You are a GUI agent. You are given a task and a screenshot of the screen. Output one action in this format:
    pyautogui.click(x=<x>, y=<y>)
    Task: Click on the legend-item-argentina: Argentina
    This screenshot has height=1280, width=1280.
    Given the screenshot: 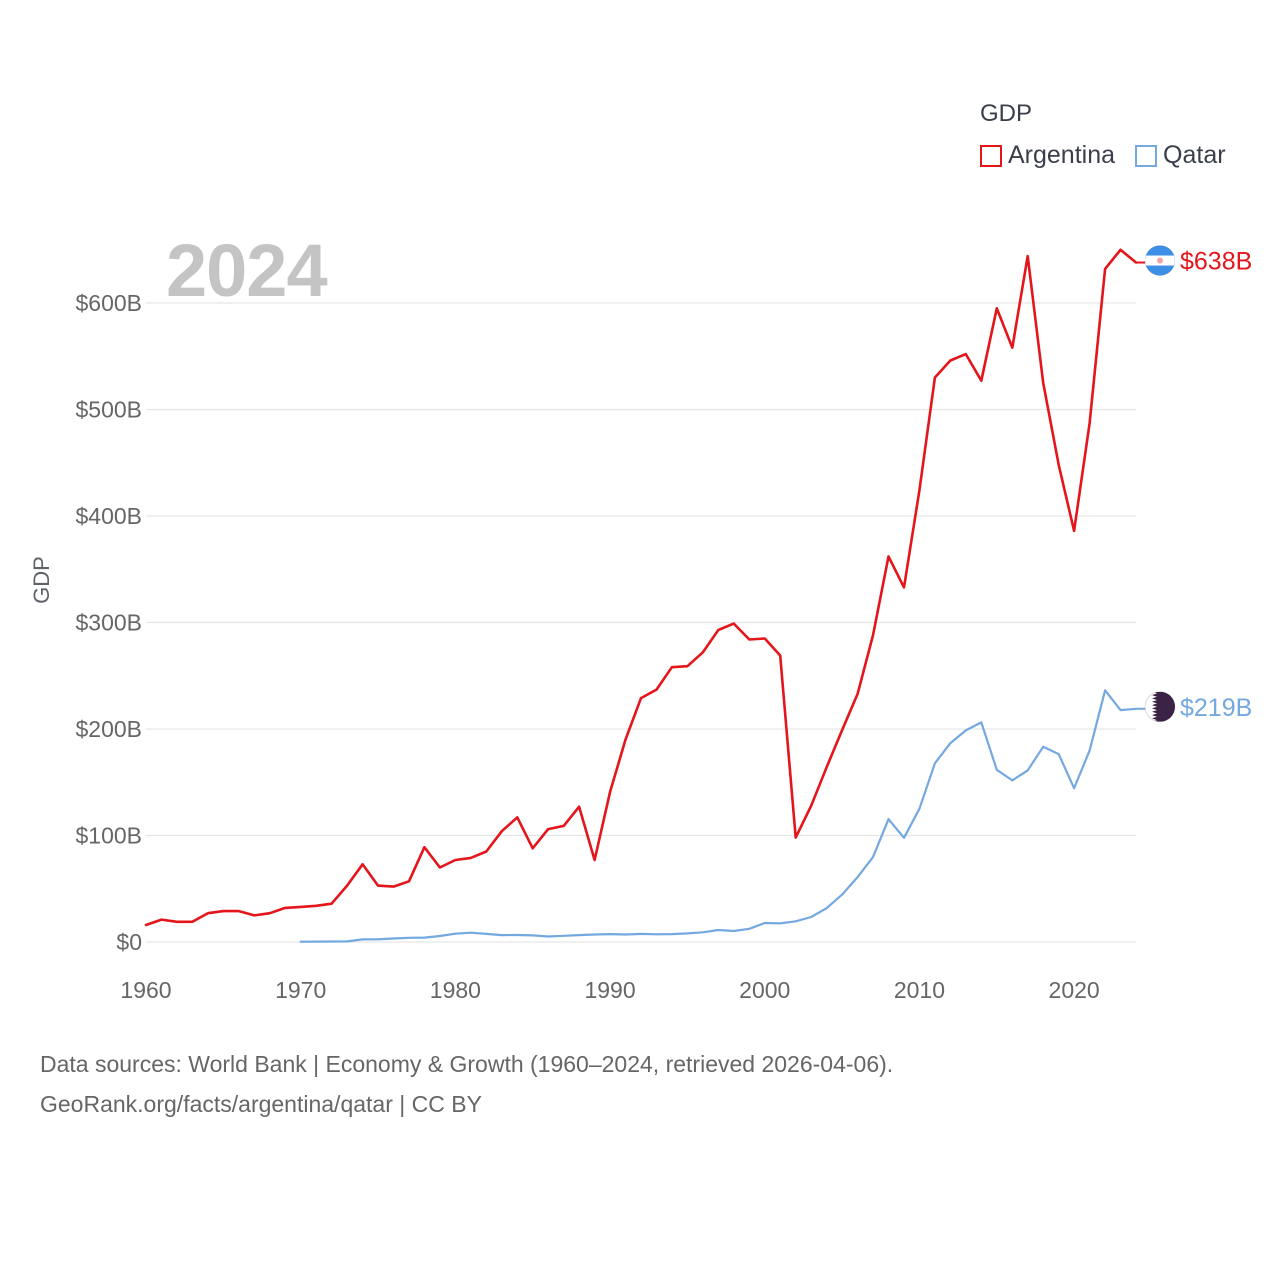 What is the action you would take?
    pyautogui.click(x=1047, y=155)
    